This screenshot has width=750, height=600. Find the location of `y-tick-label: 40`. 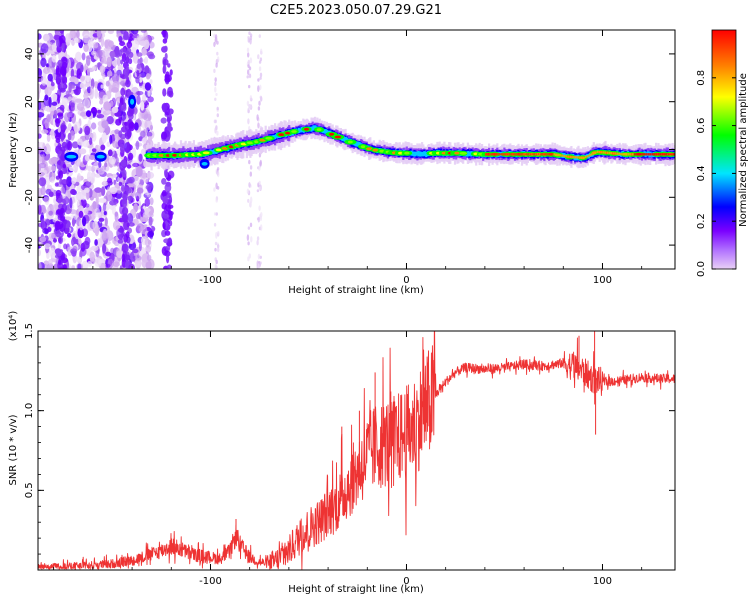

y-tick-label: 40 is located at coordinates (29, 54).